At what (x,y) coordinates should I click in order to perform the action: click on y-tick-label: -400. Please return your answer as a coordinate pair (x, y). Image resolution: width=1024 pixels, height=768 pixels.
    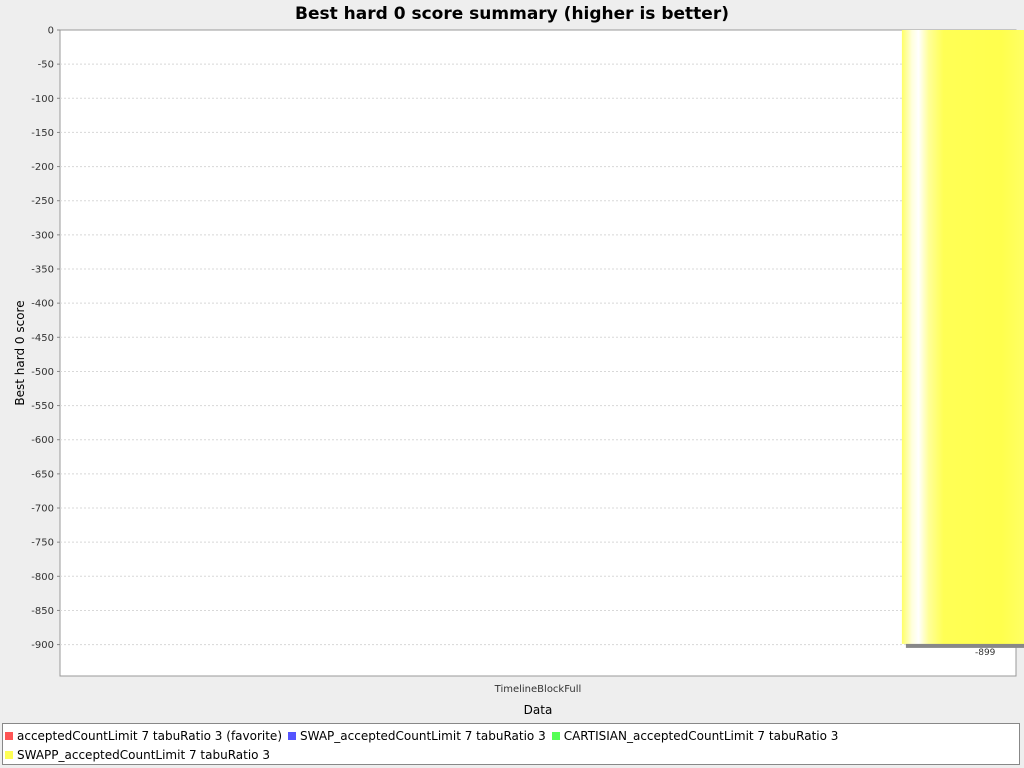
    Looking at the image, I should click on (42, 304).